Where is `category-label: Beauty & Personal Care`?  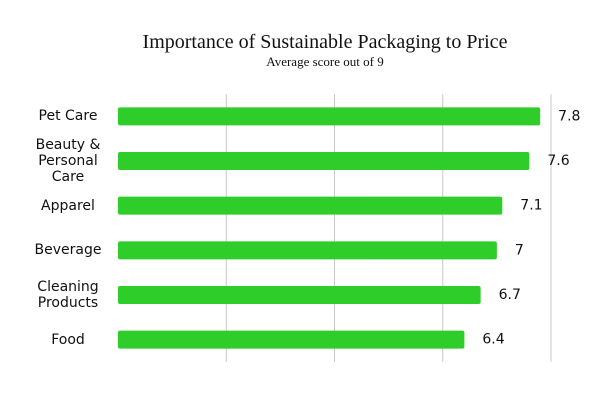
category-label: Beauty & Personal Care is located at coordinates (68, 161).